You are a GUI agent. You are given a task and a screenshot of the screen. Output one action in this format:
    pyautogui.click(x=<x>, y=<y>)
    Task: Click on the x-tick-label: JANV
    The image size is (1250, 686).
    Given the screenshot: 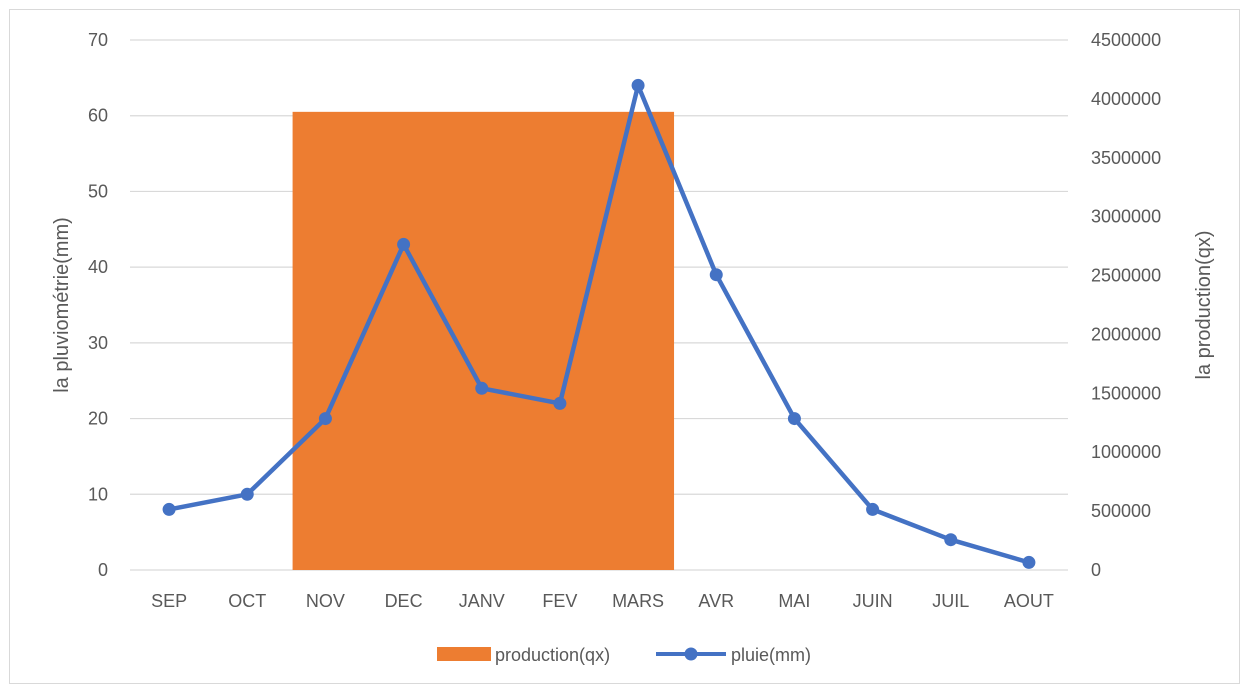 What is the action you would take?
    pyautogui.click(x=482, y=601)
    